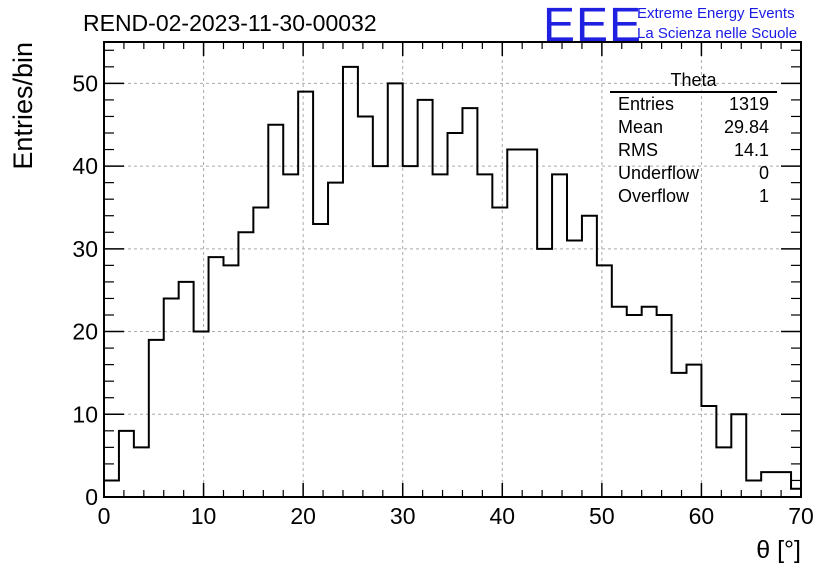  Describe the element at coordinates (502, 516) in the screenshot. I see `x-tick-label: 40` at that location.